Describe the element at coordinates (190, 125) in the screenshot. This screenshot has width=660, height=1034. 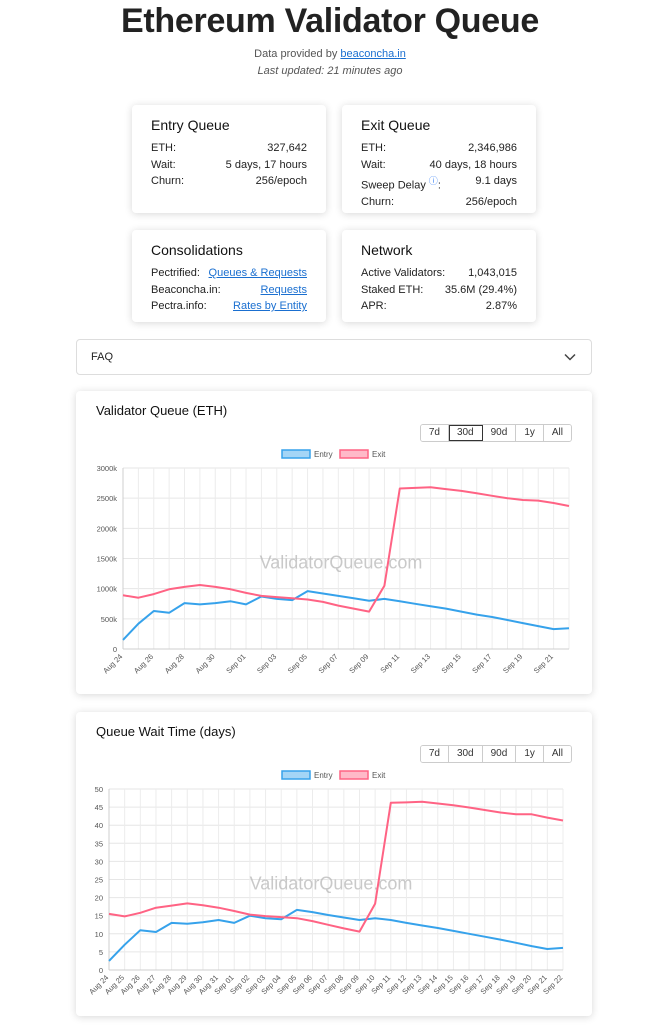
I see `entry-queue-title: Entry Queue` at that location.